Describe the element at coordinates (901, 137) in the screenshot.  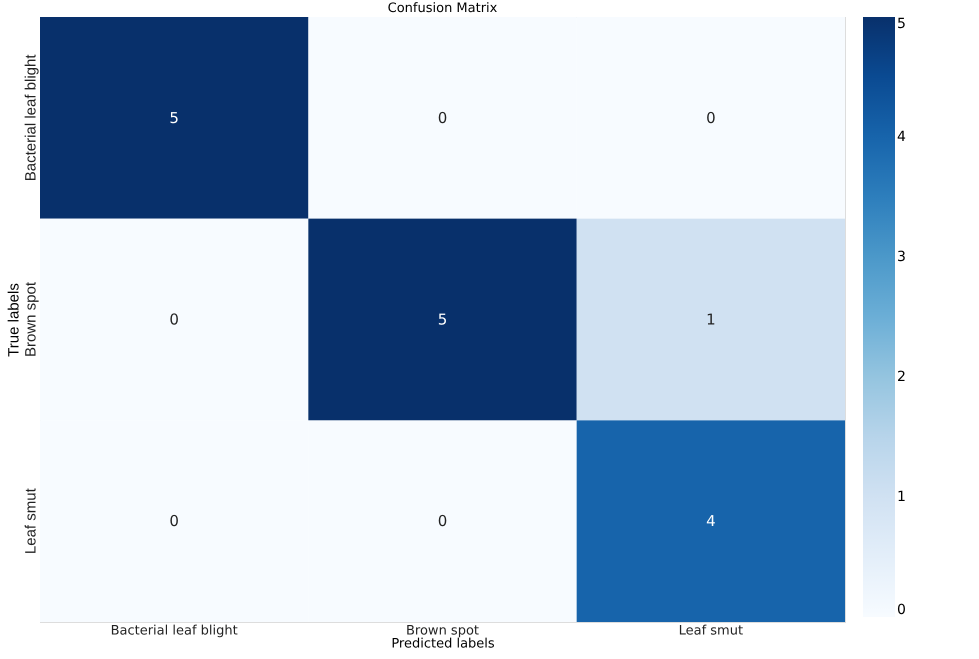
I see `color-bar-label: 4` at that location.